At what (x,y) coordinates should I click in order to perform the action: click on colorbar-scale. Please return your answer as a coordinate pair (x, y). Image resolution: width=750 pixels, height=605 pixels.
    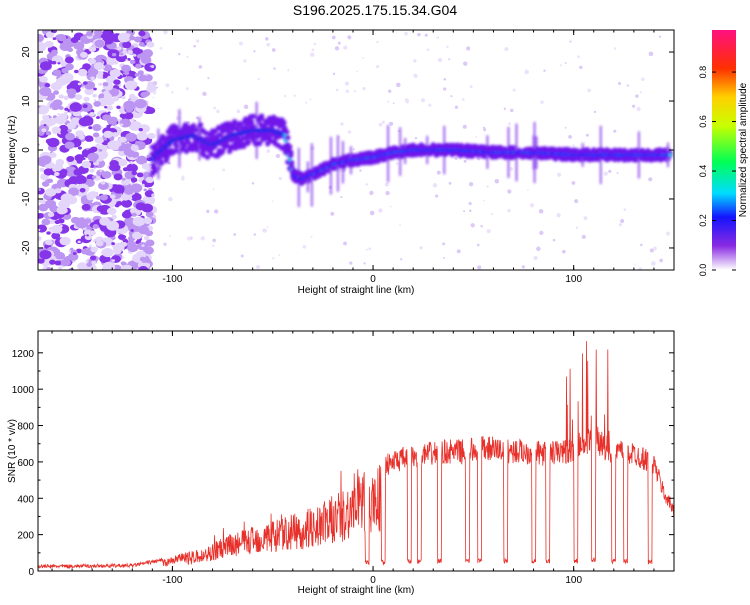
    Looking at the image, I should click on (724, 150).